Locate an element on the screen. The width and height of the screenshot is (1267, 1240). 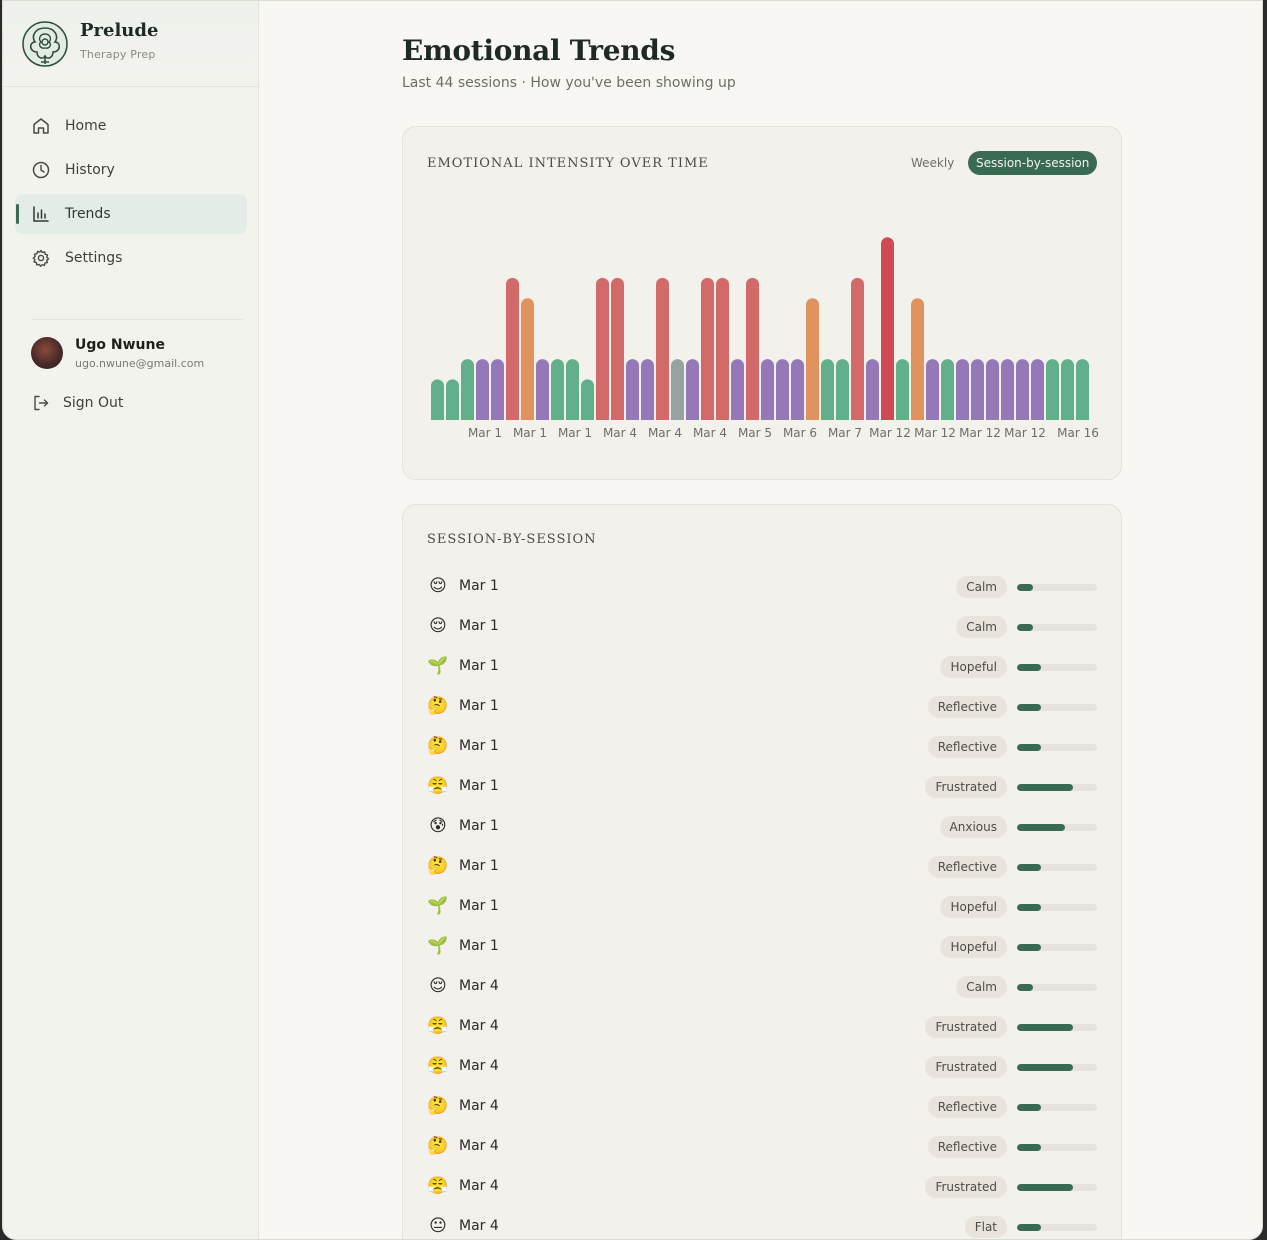
session-row: 😌 Mar 4 Calm is located at coordinates (763, 987).